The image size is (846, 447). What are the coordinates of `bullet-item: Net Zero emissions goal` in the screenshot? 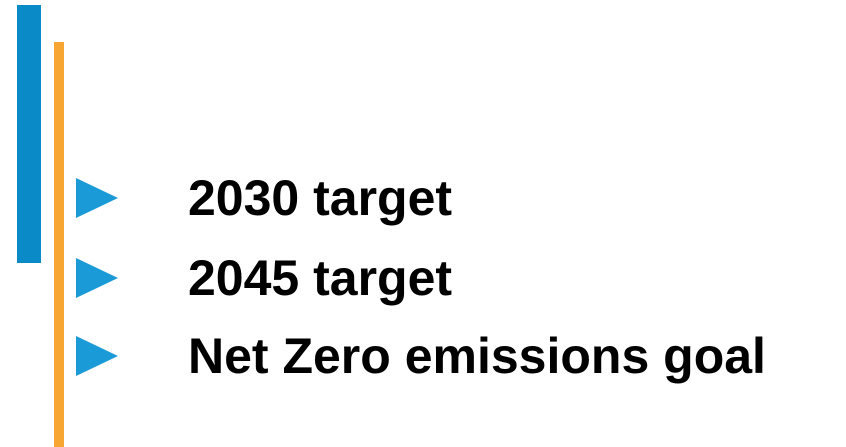 It's located at (421, 356).